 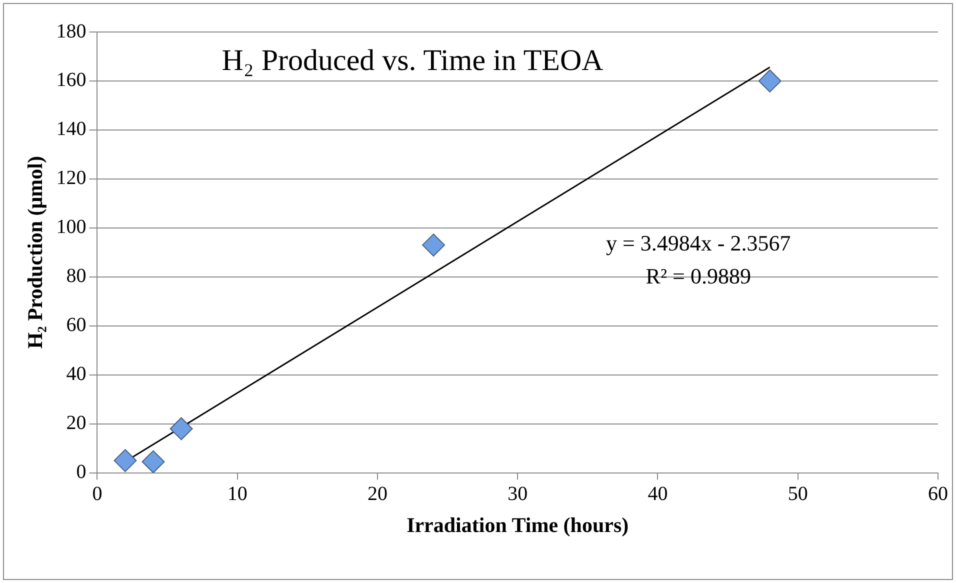 What do you see at coordinates (377, 494) in the screenshot?
I see `x-tick-label: 20` at bounding box center [377, 494].